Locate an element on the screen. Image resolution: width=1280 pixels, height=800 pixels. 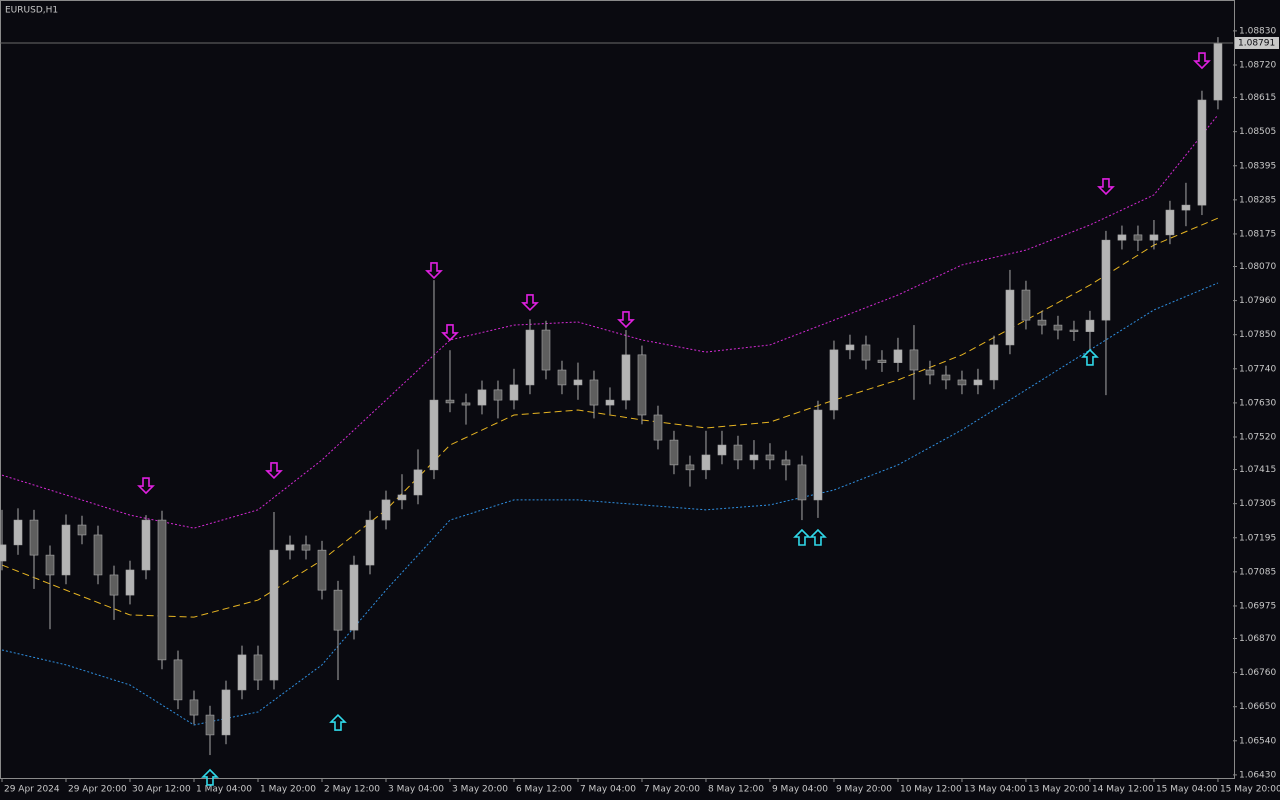
y-tick-label: 1.07085 is located at coordinates (1257, 572).